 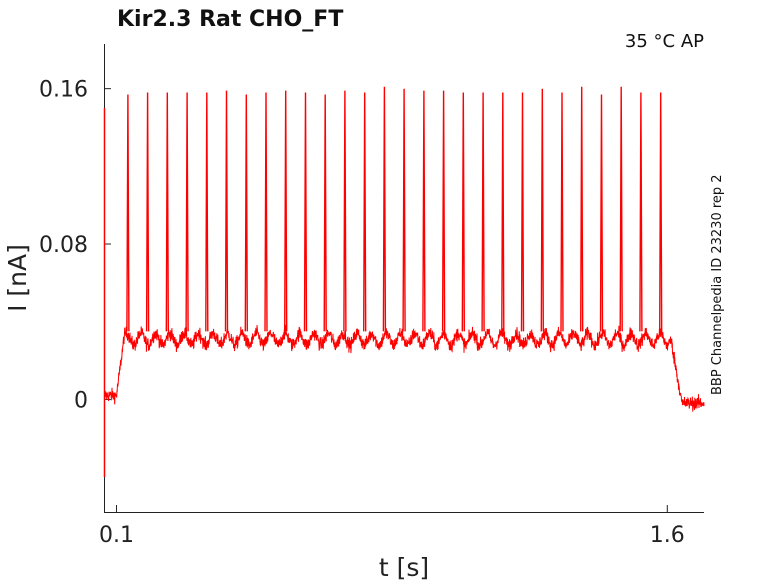 What do you see at coordinates (664, 41) in the screenshot?
I see `condition-label: 35 °C AP` at bounding box center [664, 41].